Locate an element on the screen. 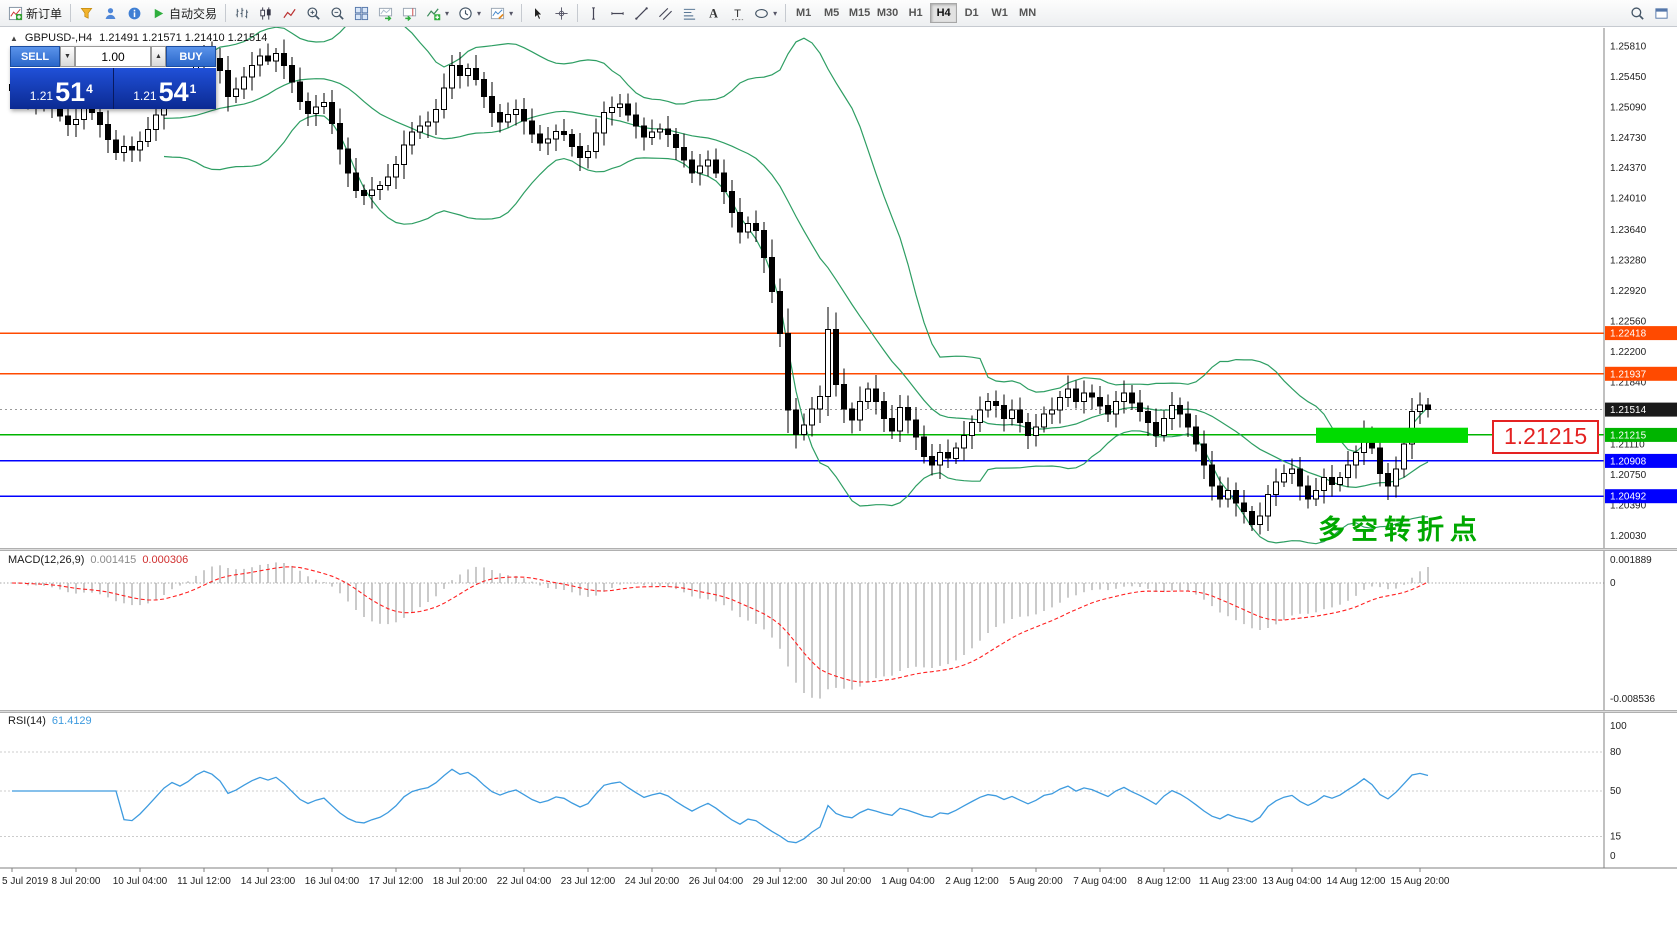  sell-button: SELL is located at coordinates (35, 56).